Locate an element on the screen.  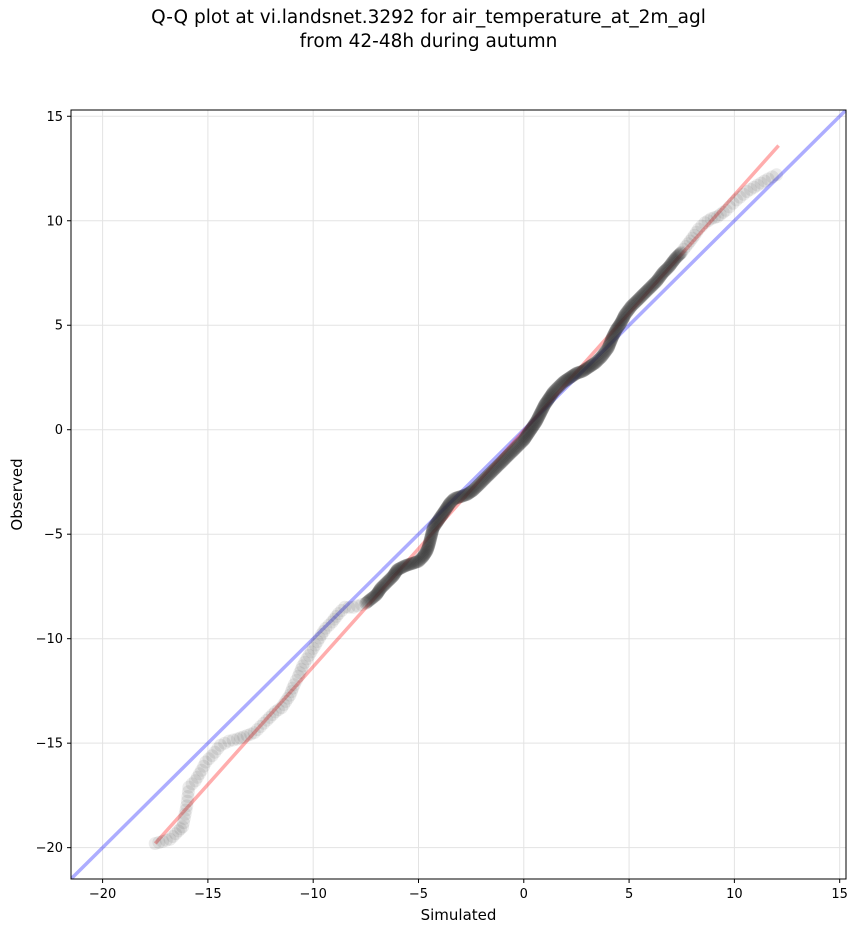
y-tick-label: 5 is located at coordinates (59, 326).